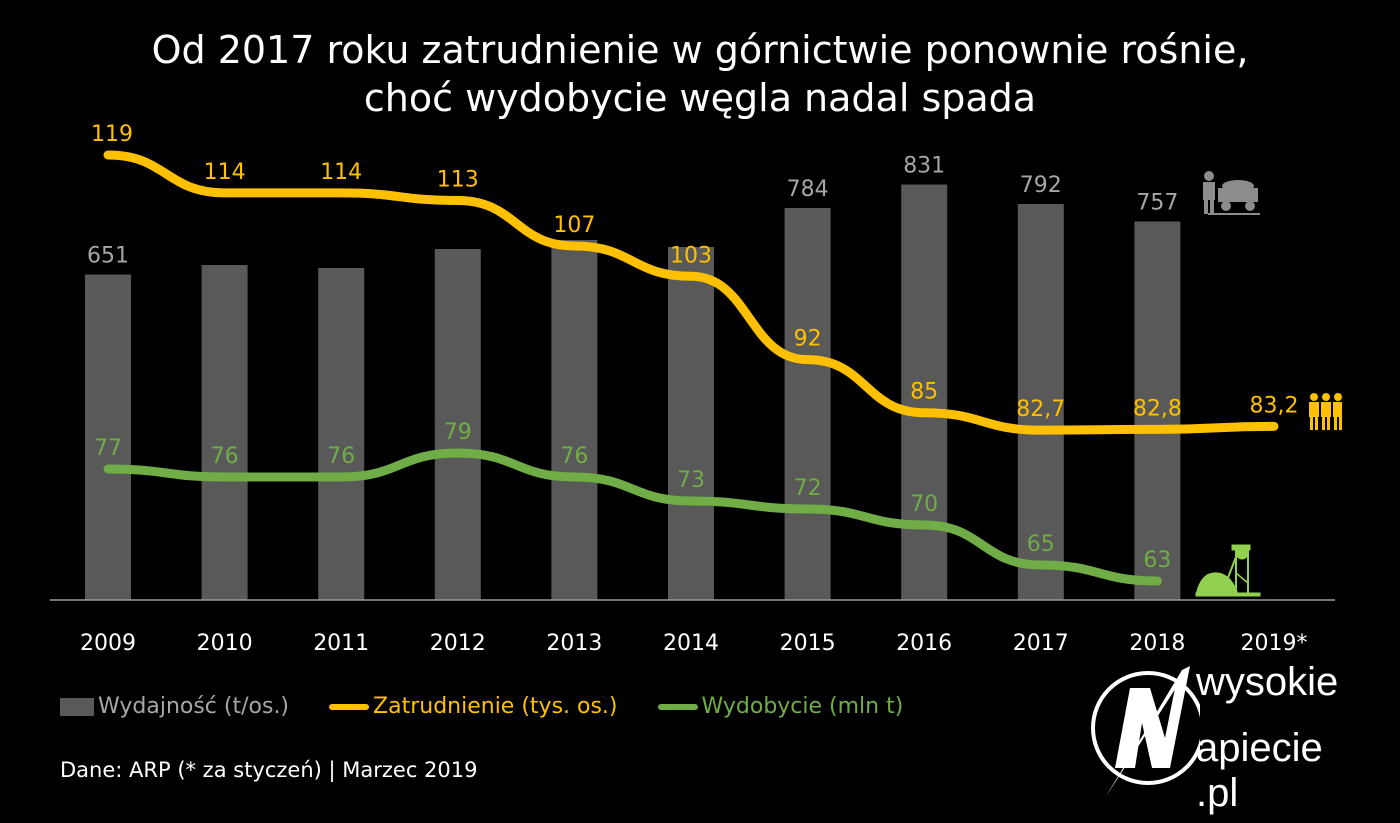 The image size is (1400, 823). I want to click on employment-line-label: 113, so click(458, 179).